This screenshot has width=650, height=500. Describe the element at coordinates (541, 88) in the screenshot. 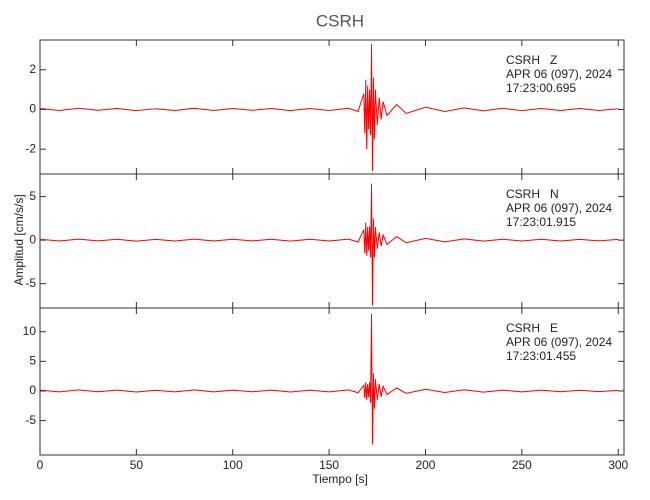

I see `trace-info: 17:23:00.695` at that location.